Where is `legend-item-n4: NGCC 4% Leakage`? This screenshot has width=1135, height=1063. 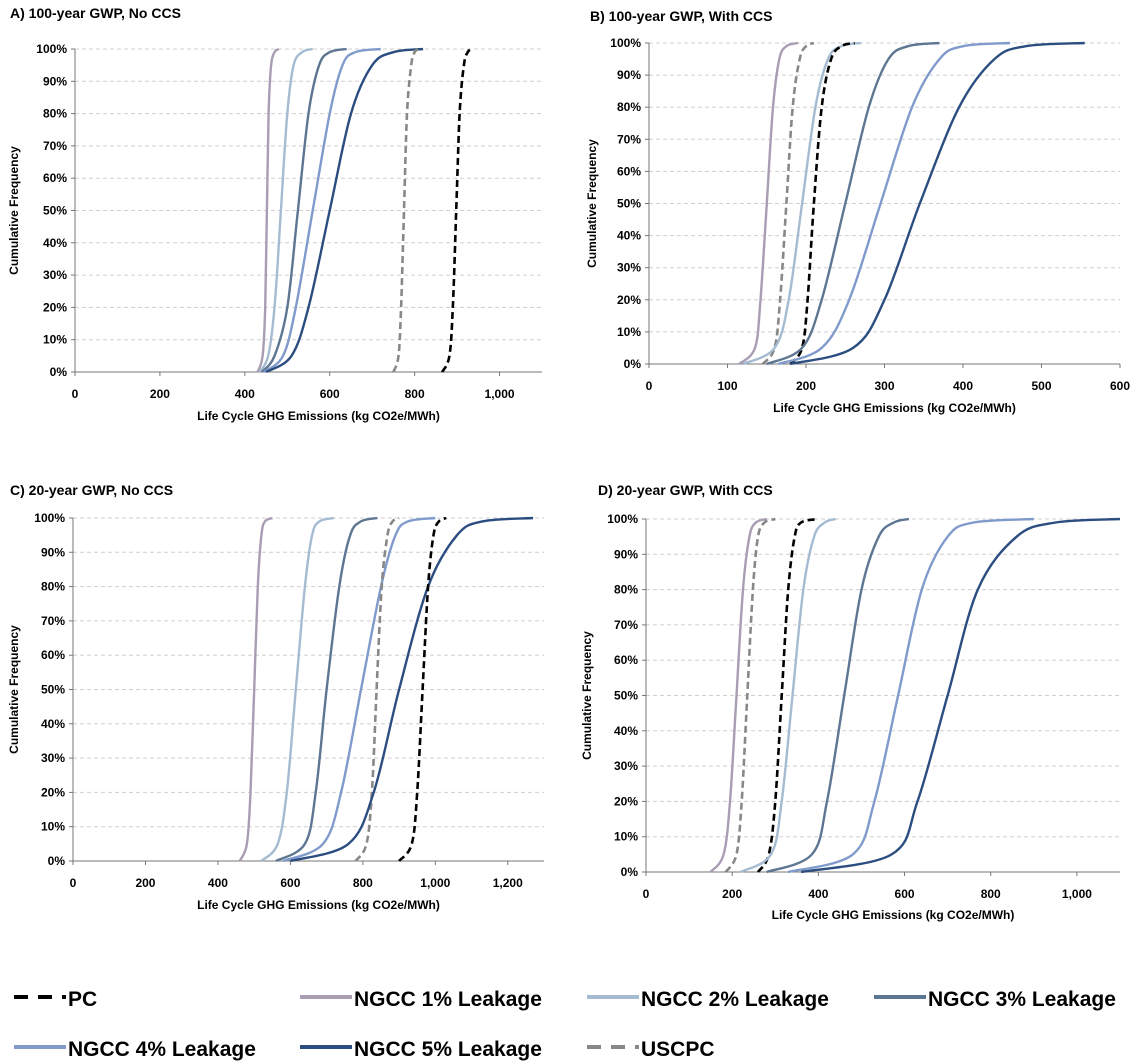
legend-item-n4: NGCC 4% Leakage is located at coordinates (135, 1049).